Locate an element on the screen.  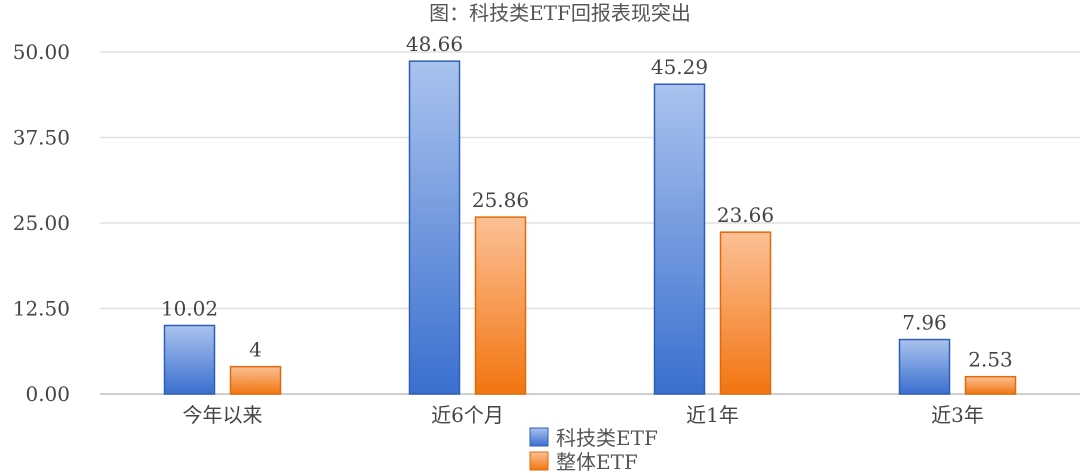
legend-swatch-tech-etf is located at coordinates (539, 437).